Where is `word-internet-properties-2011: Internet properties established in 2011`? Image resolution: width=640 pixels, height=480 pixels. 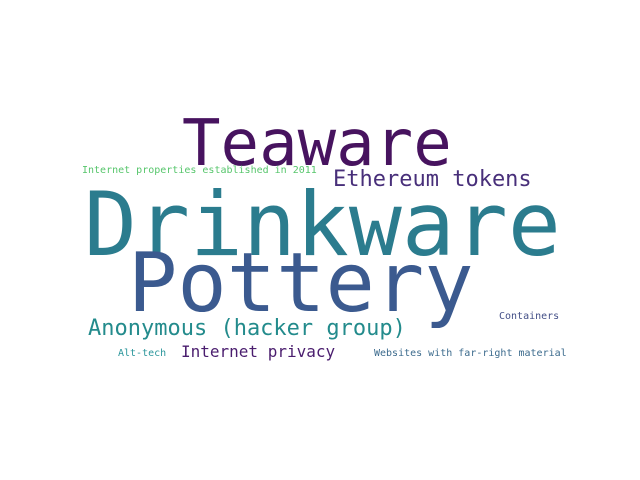
word-internet-properties-2011: Internet properties established in 2011 is located at coordinates (199, 170).